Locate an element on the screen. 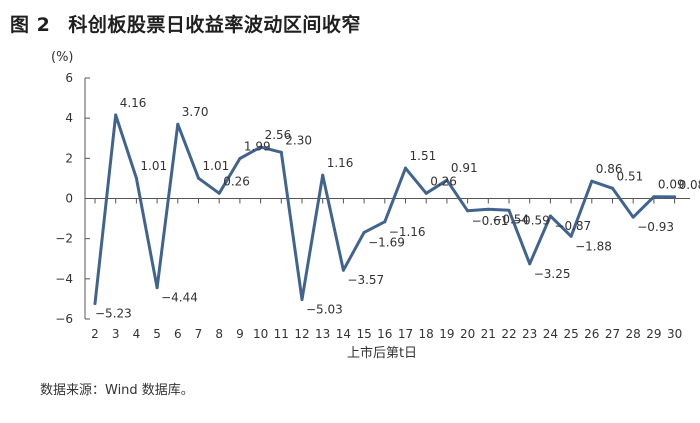 This screenshot has height=423, width=700. figure-title: 科创板股票日收益率波动区间收窄 is located at coordinates (214, 25).